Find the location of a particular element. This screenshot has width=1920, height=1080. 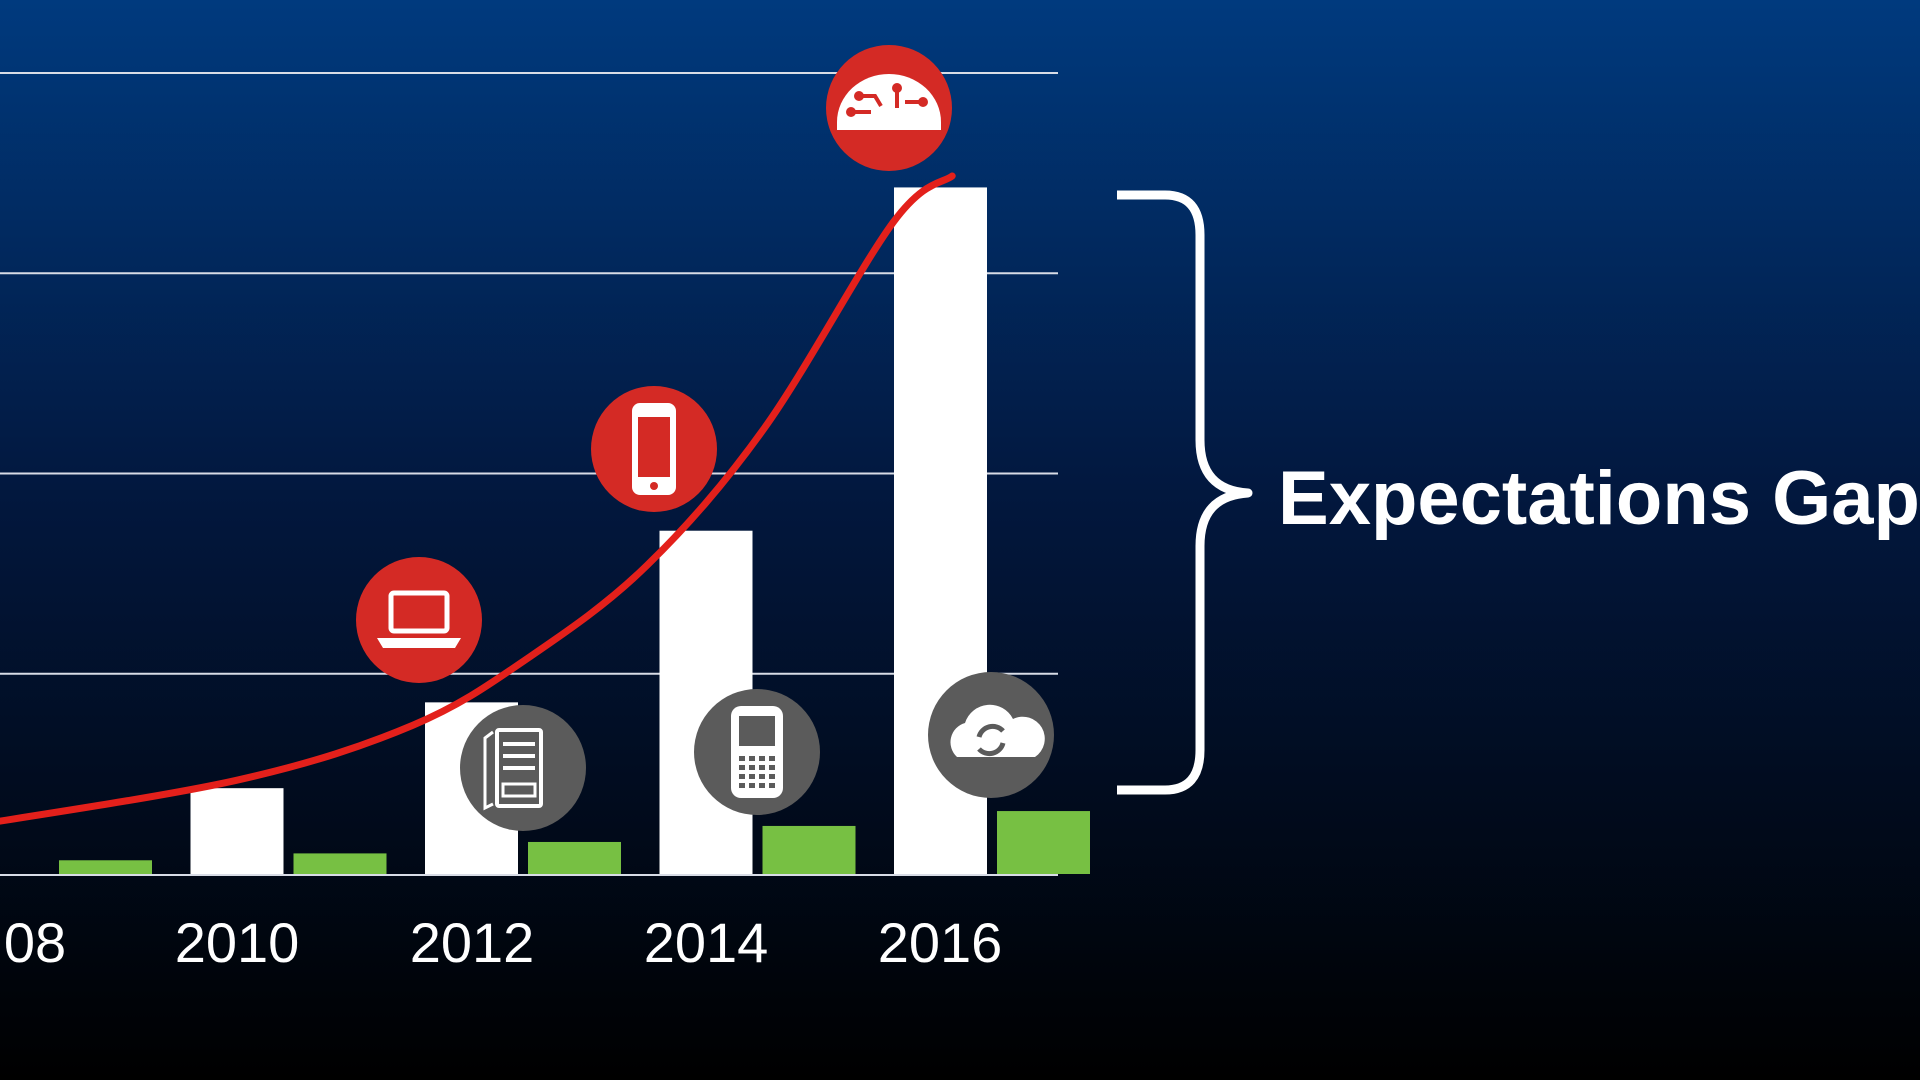

ai-brain-icon-glyph is located at coordinates (889, 102).